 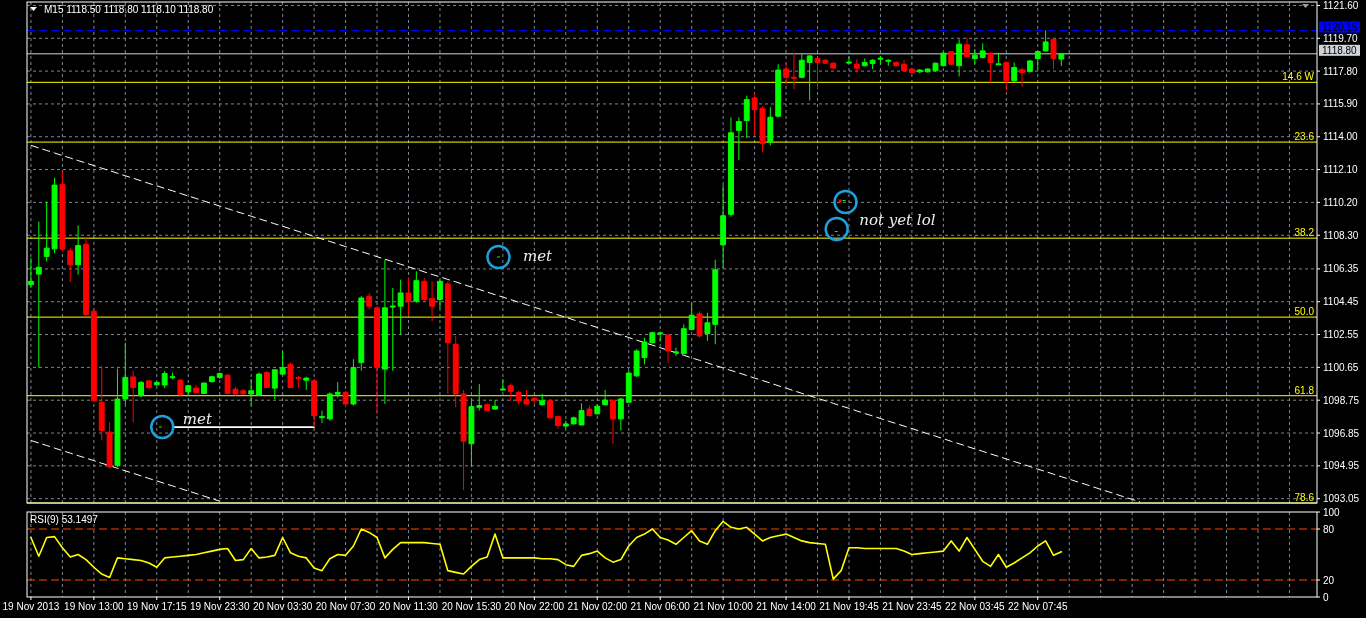 What do you see at coordinates (1341, 302) in the screenshot?
I see `y-tick-label: 1104.45` at bounding box center [1341, 302].